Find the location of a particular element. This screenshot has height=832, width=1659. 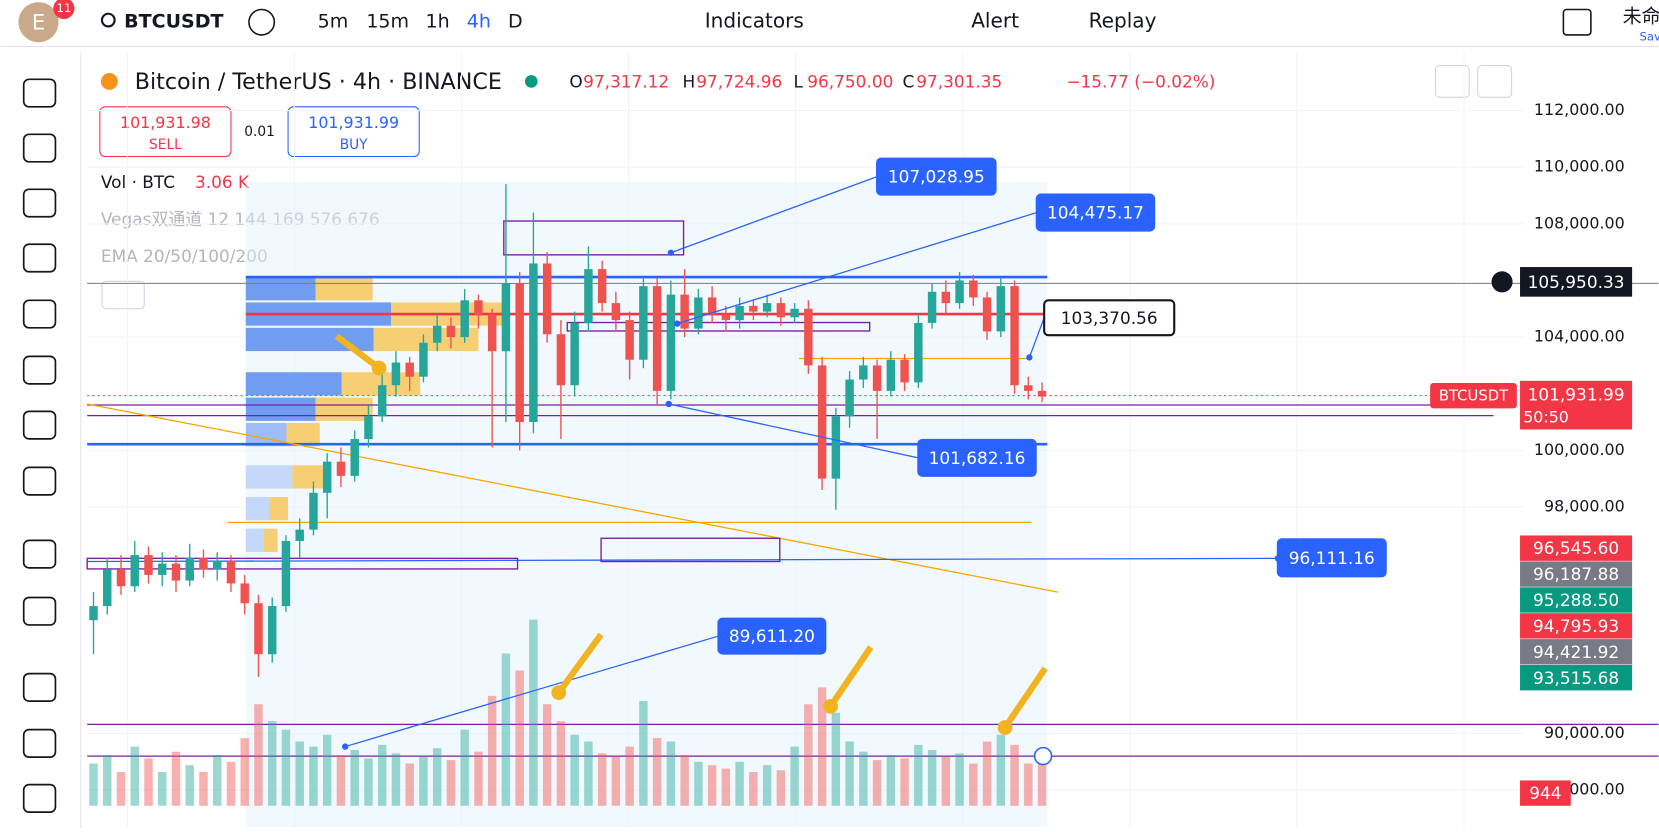

sell-button is located at coordinates (165, 132).